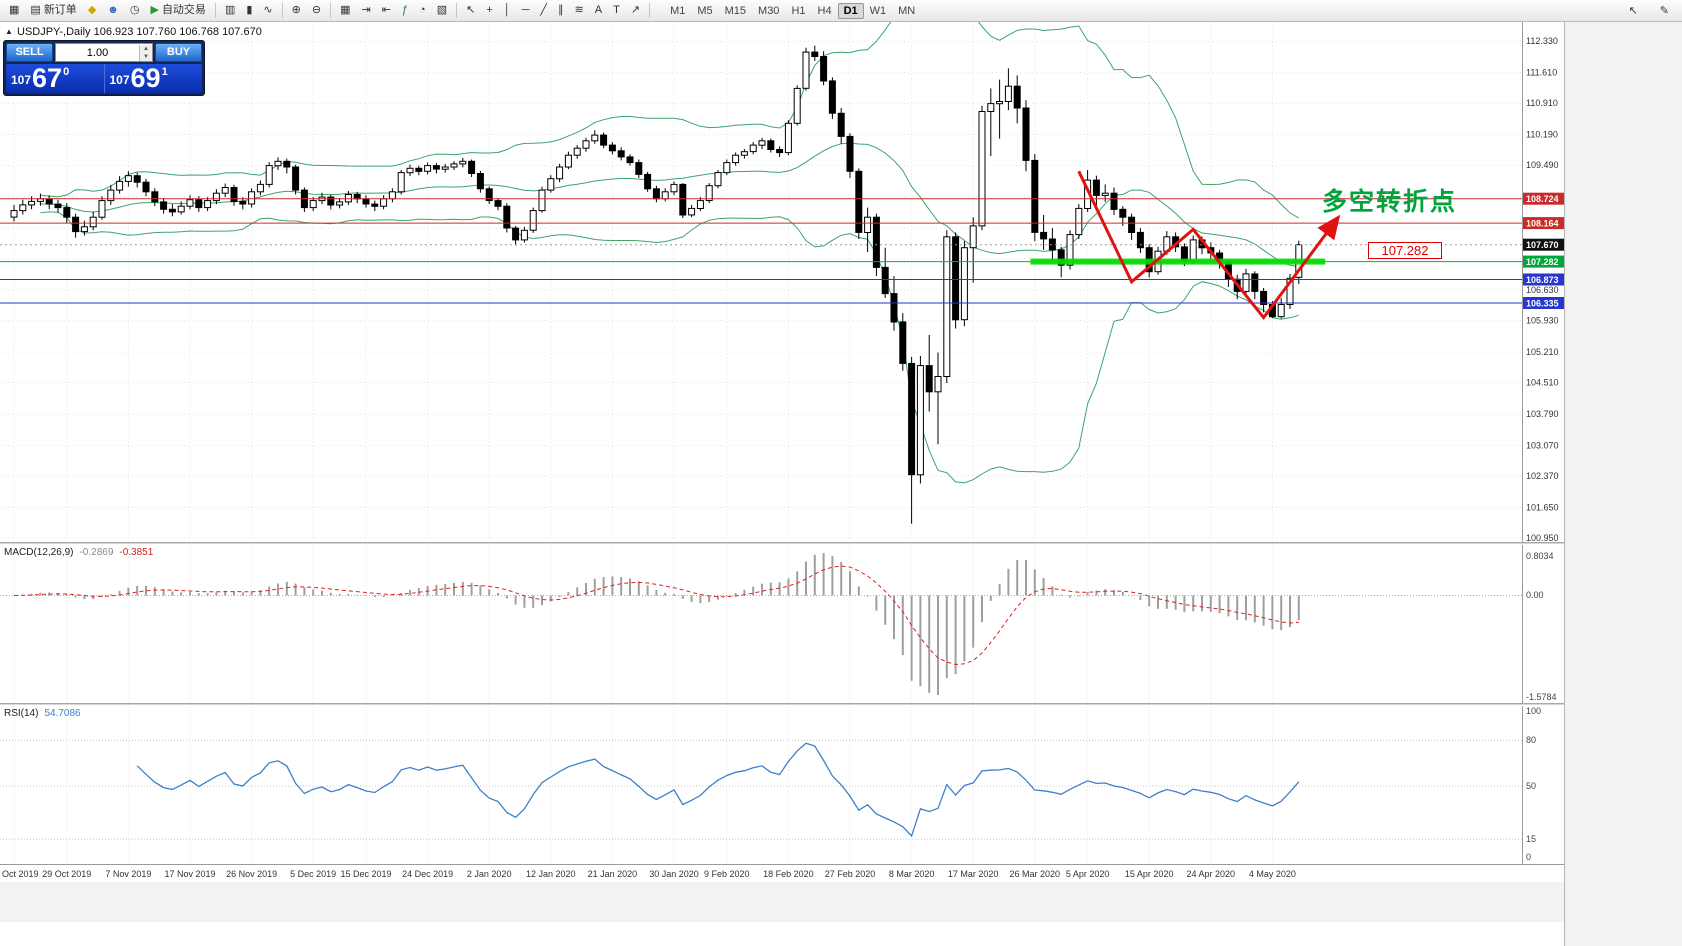 The height and width of the screenshot is (946, 1682). I want to click on periods-icon: ◔, so click(422, 10).